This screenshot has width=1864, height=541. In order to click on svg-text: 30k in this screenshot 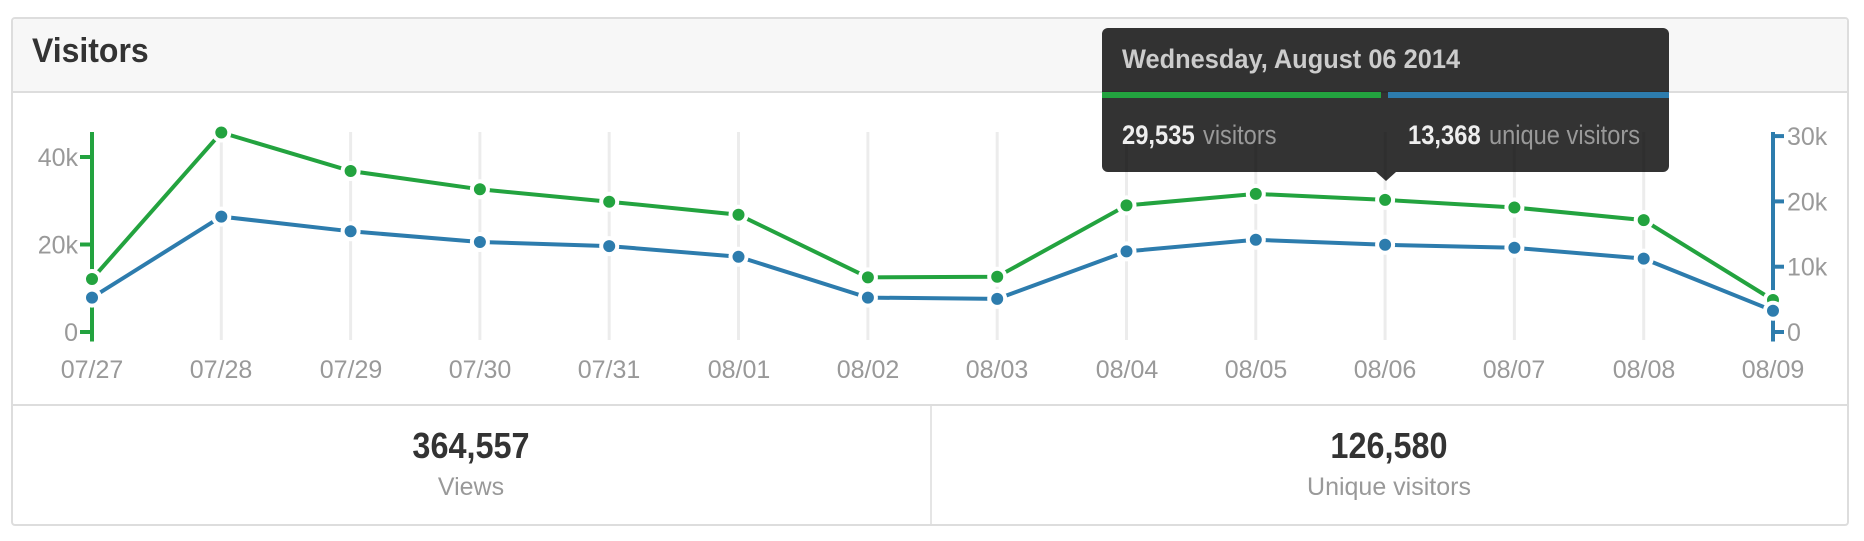, I will do `click(1807, 137)`.